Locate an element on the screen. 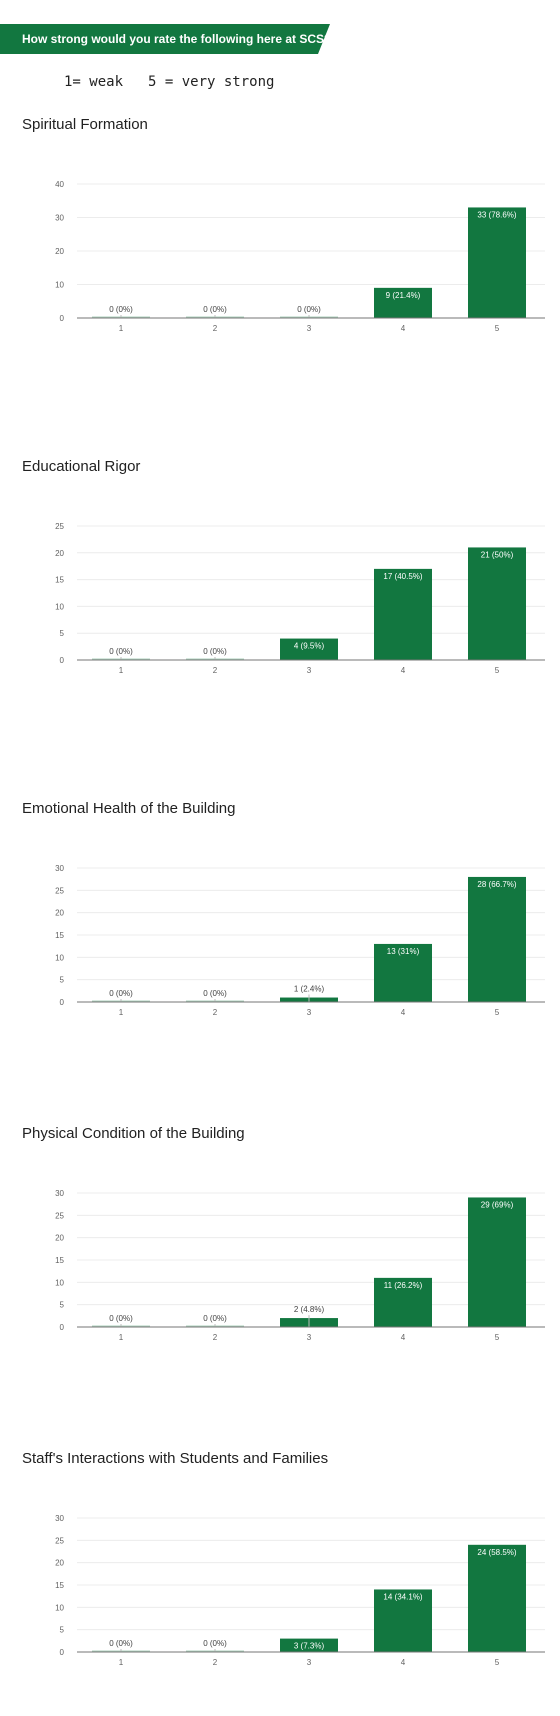 The width and height of the screenshot is (560, 1716). bar-value-label: 4 (9.5%) is located at coordinates (309, 646).